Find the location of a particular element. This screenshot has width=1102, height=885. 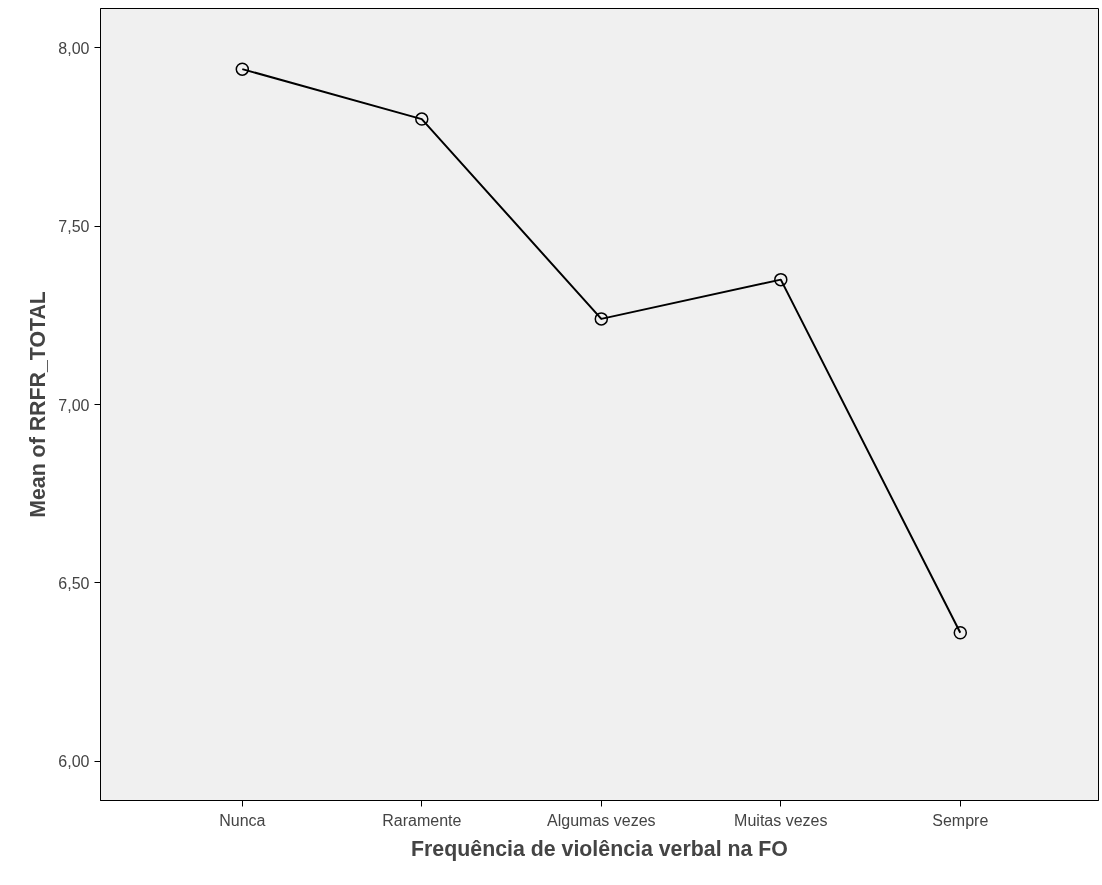

x-tick-label: Muitas vezes is located at coordinates (781, 820).